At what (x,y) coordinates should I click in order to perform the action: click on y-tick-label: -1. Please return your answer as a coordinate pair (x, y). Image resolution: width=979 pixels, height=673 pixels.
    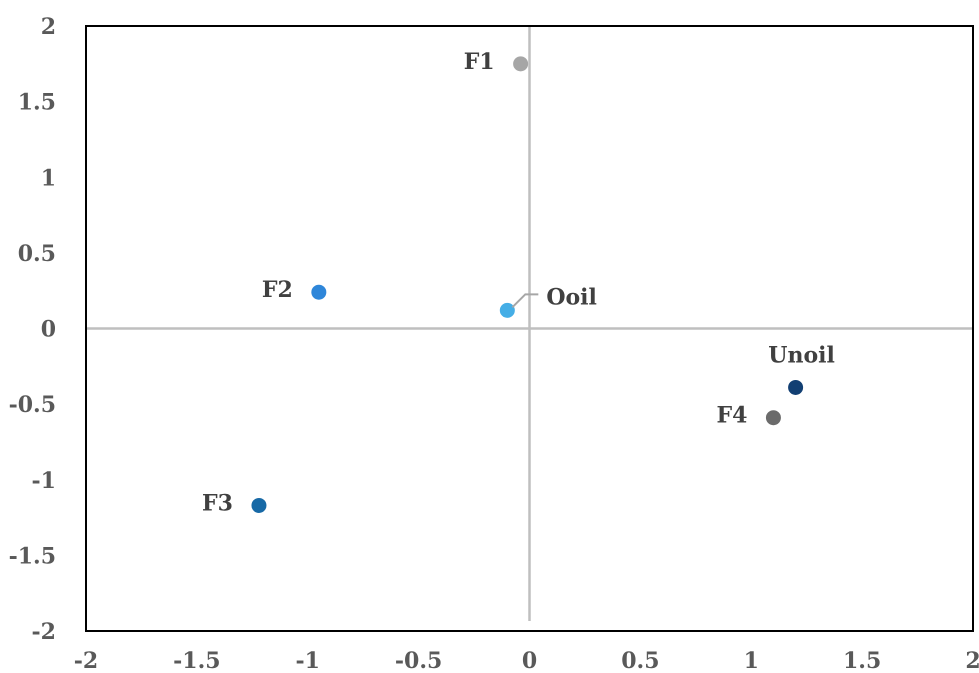
    Looking at the image, I should click on (44, 481).